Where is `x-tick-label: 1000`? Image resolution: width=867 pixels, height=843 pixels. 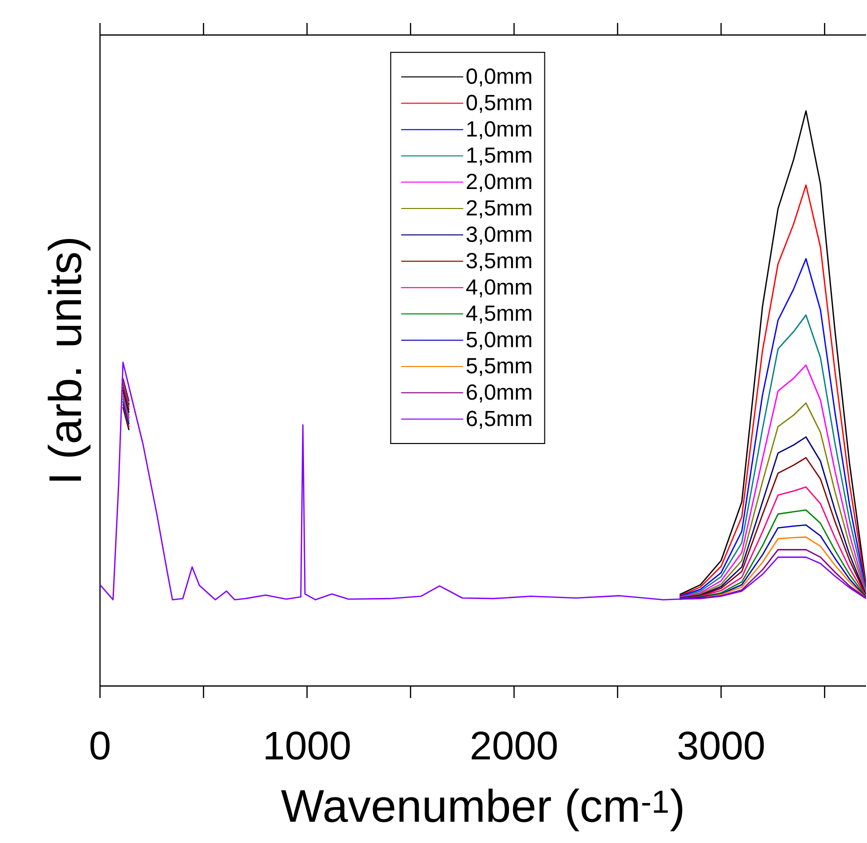 x-tick-label: 1000 is located at coordinates (308, 746).